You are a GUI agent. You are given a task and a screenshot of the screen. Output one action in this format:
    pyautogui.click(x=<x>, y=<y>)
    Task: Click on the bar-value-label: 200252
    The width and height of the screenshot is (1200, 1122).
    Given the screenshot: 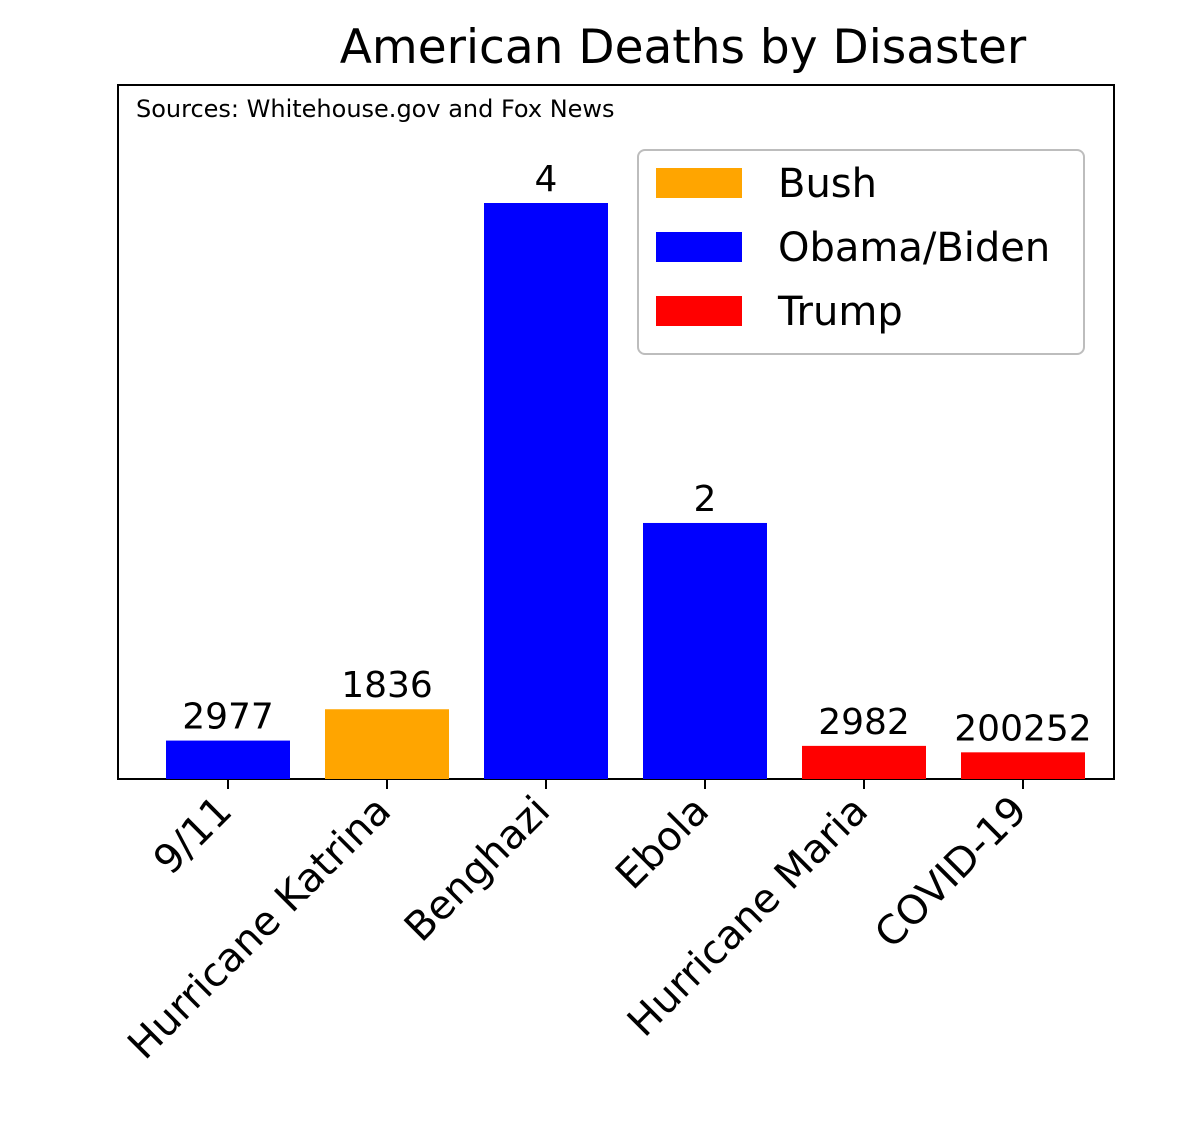 What is the action you would take?
    pyautogui.click(x=1022, y=728)
    